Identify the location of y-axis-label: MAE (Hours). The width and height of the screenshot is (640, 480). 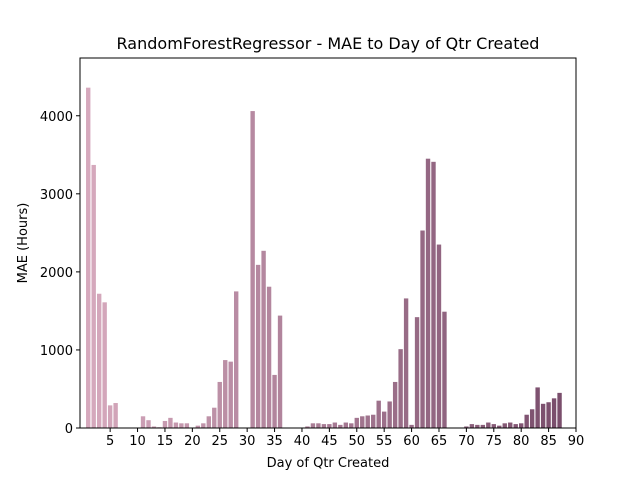
(23, 243).